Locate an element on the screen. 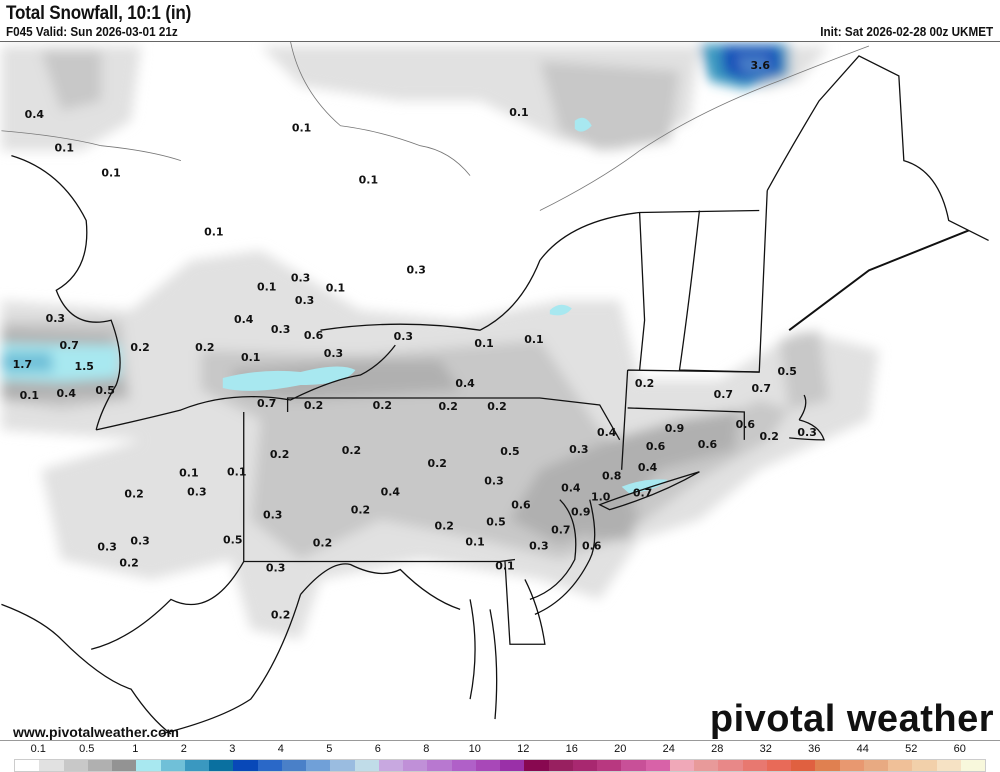 This screenshot has width=1000, height=772. michigan-shore is located at coordinates (66, 293).